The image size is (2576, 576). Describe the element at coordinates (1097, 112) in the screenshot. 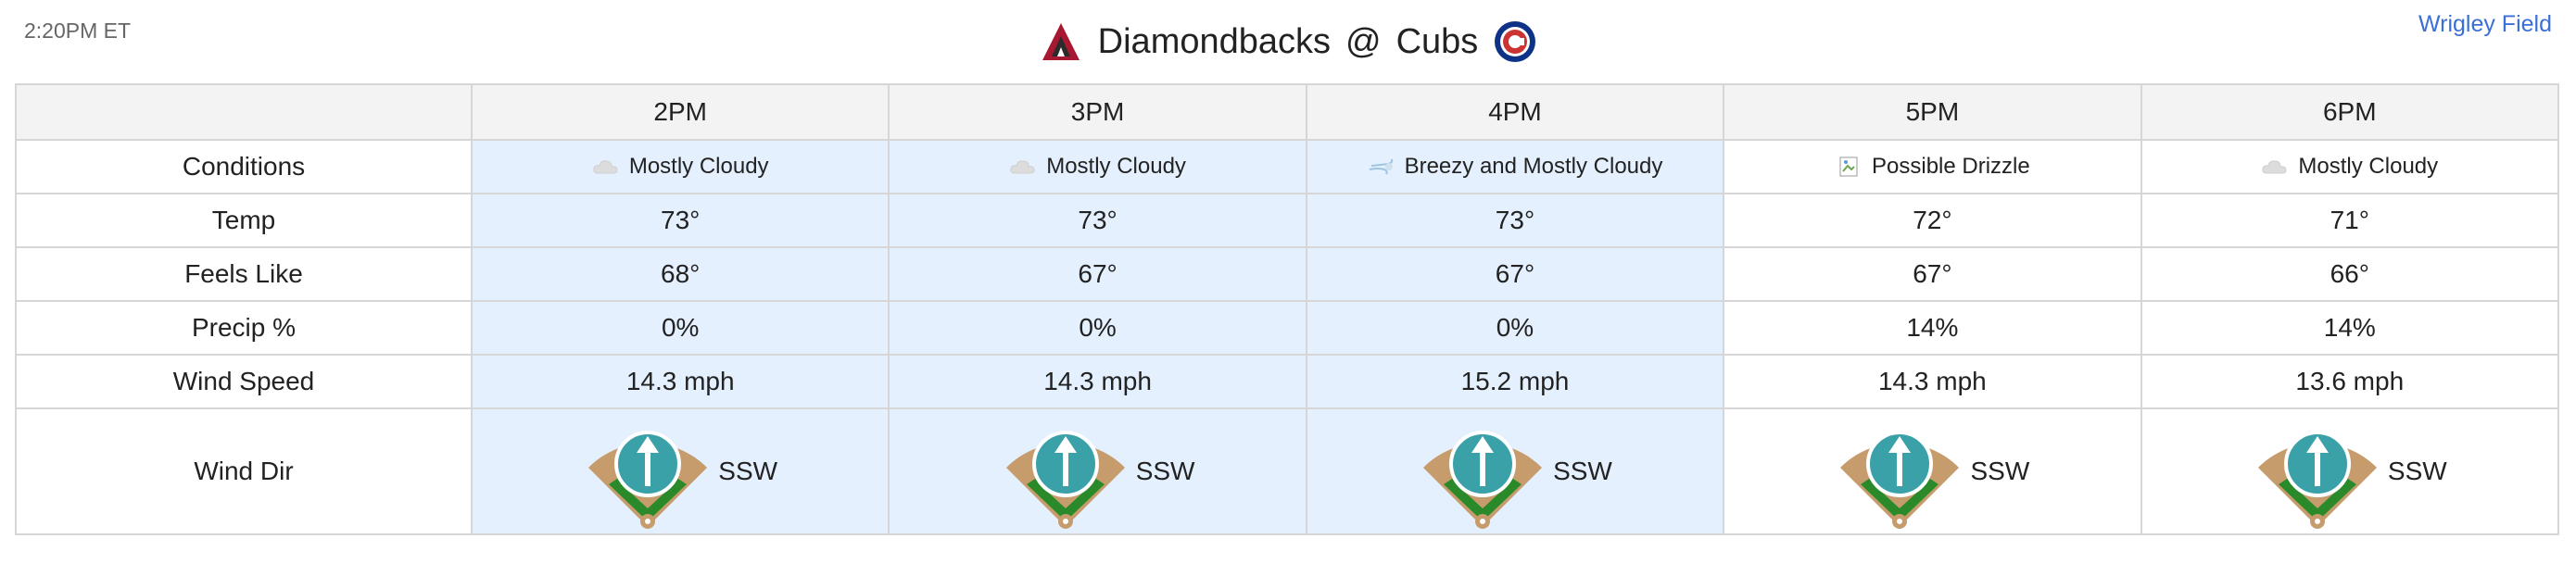

I see `hour-header: 3PM` at that location.